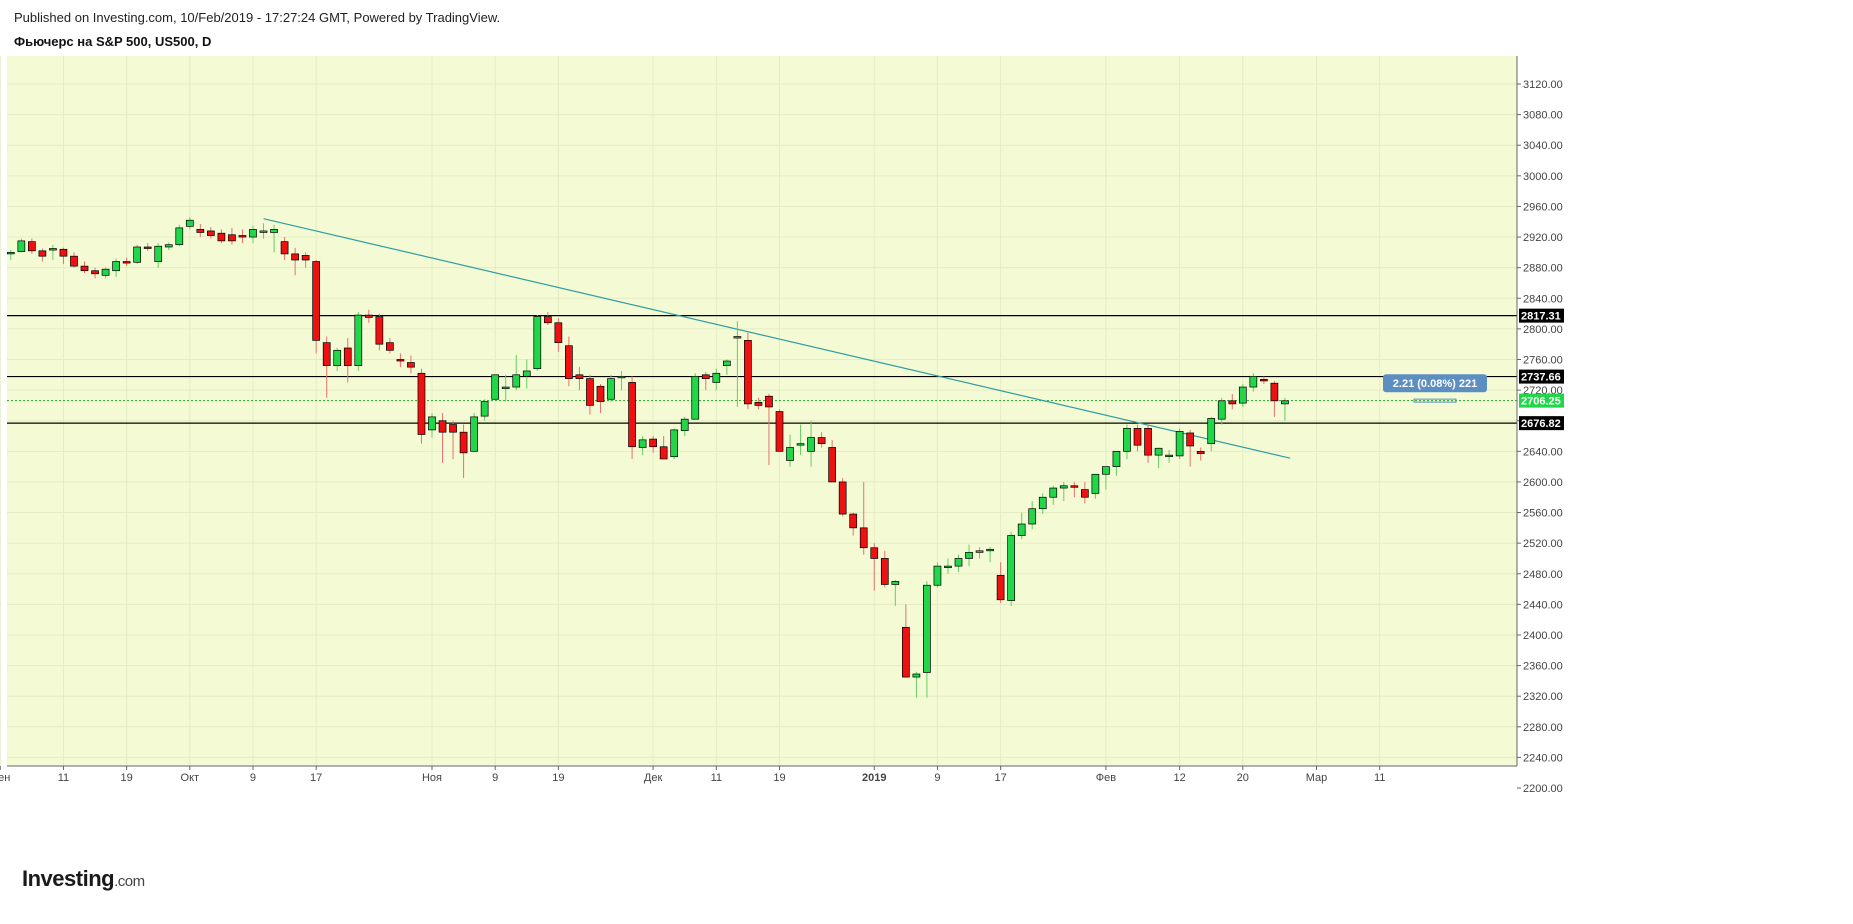 The image size is (1853, 924). What do you see at coordinates (1543, 85) in the screenshot?
I see `y-tick-label: 3120.00` at bounding box center [1543, 85].